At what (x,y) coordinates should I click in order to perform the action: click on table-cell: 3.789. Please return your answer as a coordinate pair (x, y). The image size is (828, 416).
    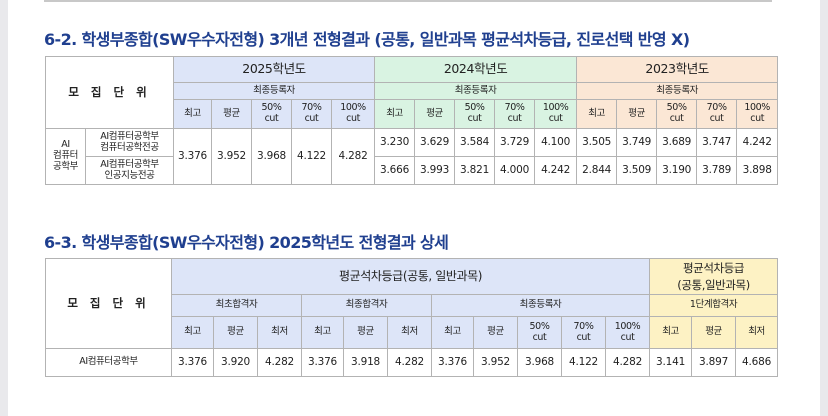
    Looking at the image, I should click on (717, 170).